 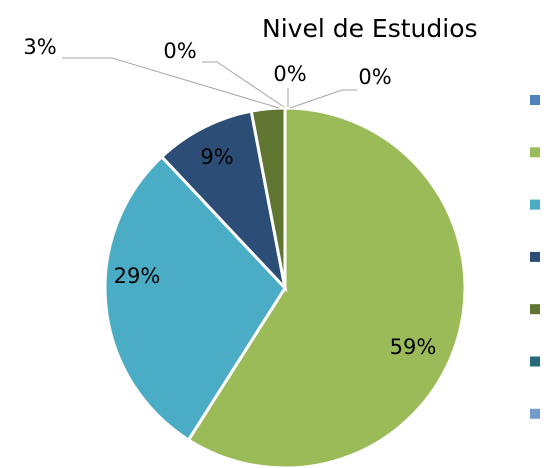 What do you see at coordinates (413, 347) in the screenshot?
I see `data-label: 59%` at bounding box center [413, 347].